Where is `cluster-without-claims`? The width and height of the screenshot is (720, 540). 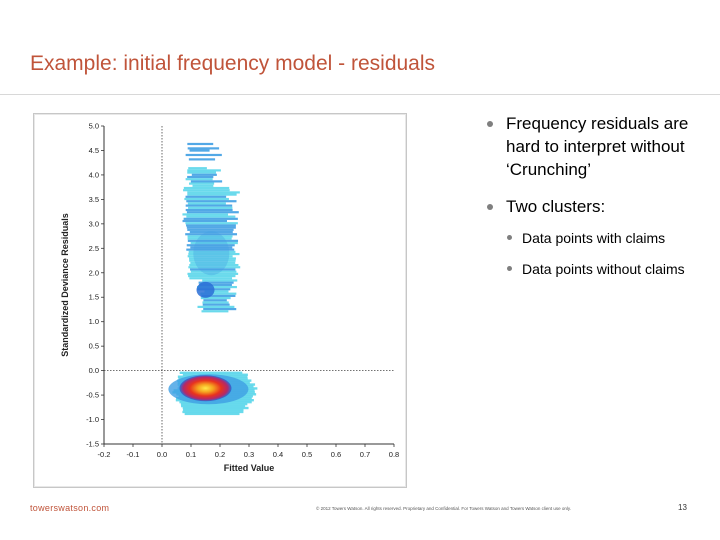 cluster-without-claims is located at coordinates (213, 393).